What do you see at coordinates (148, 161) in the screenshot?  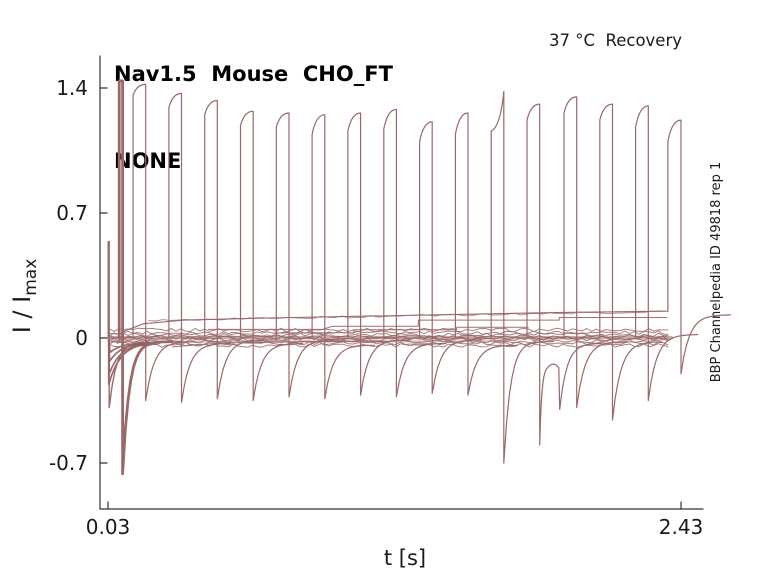 I see `plot-title-line2: NONE` at bounding box center [148, 161].